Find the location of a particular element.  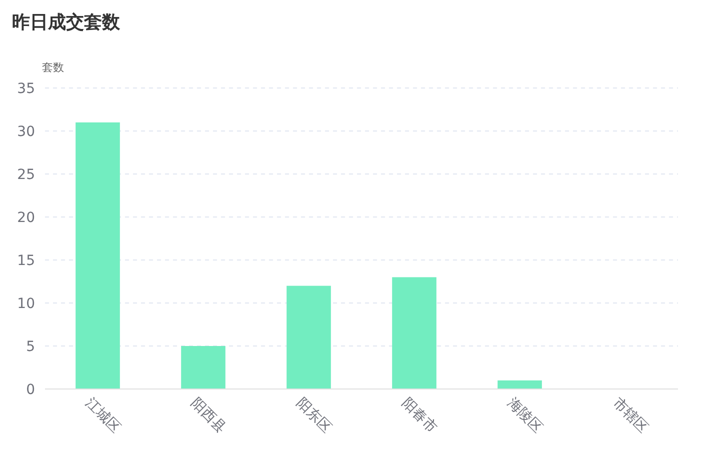

y-tick-label: 25 is located at coordinates (26, 175).